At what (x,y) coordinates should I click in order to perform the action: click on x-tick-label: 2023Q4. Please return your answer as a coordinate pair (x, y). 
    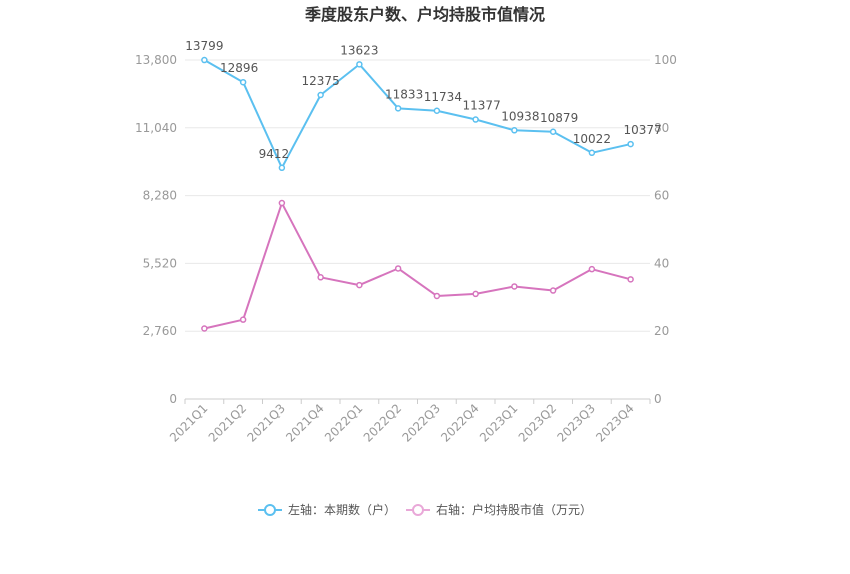
    Looking at the image, I should click on (615, 423).